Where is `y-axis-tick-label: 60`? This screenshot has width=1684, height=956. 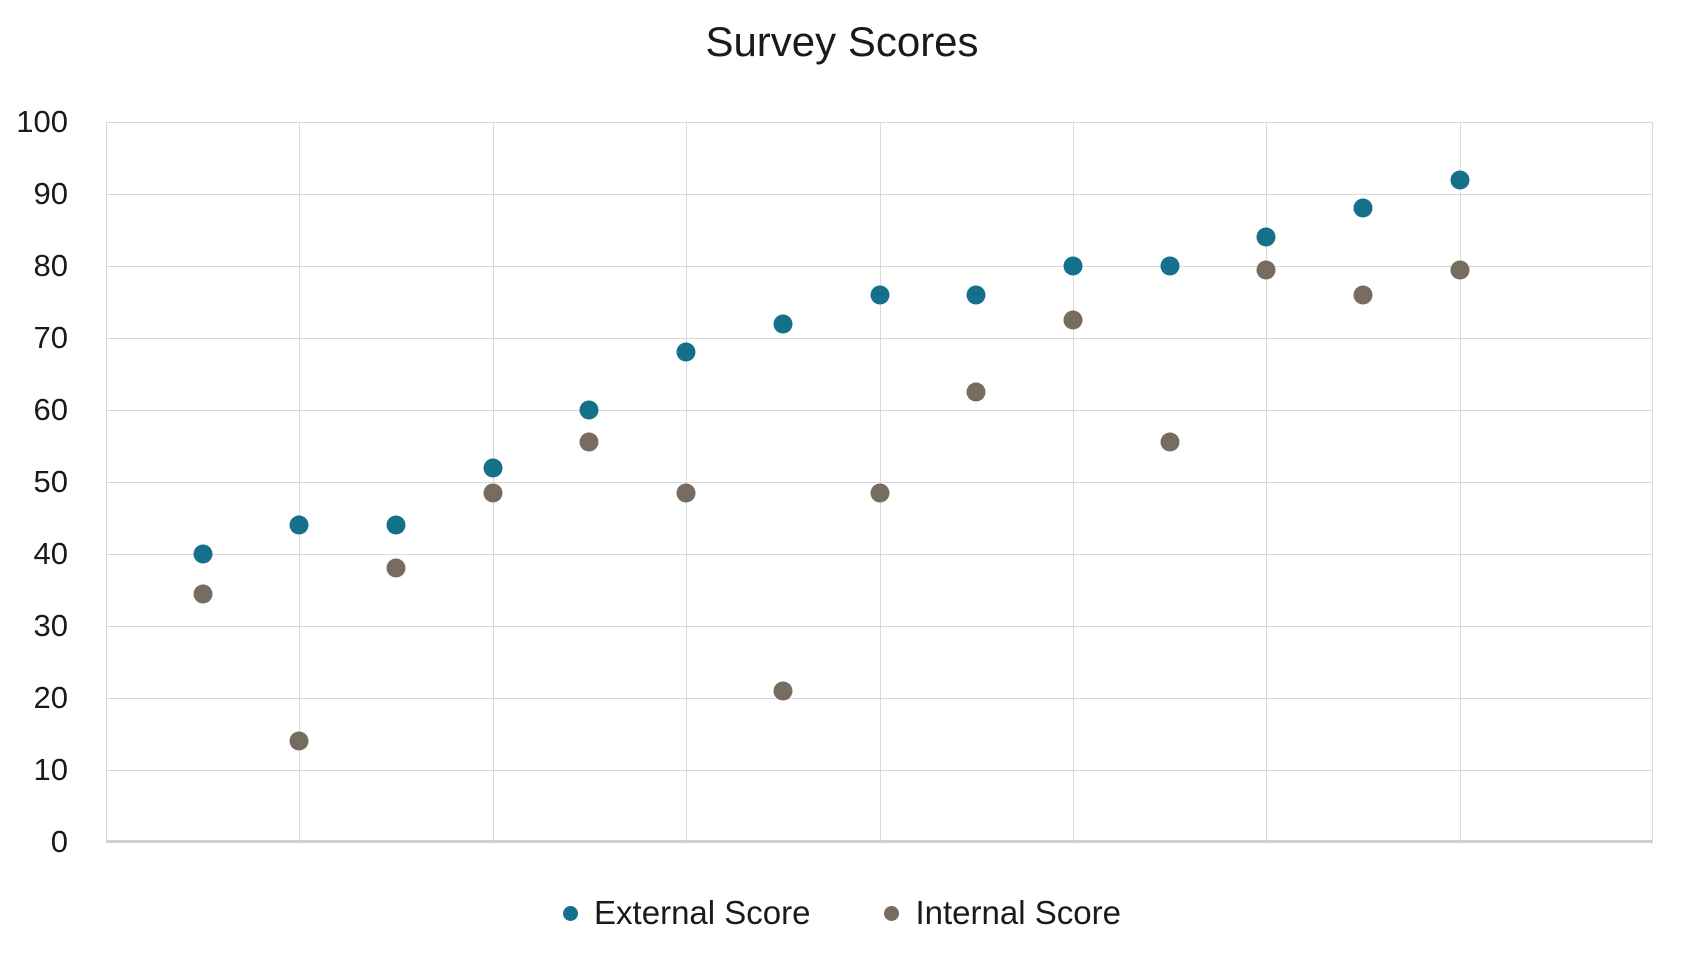
y-axis-tick-label: 60 is located at coordinates (50, 409).